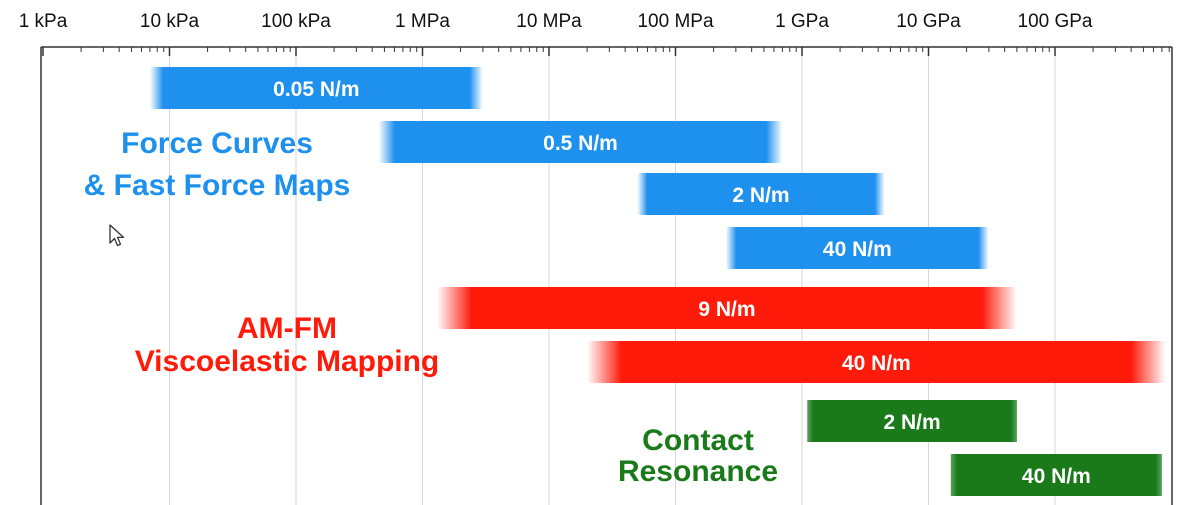  I want to click on x-tick-label: 100 kPa, so click(296, 21).